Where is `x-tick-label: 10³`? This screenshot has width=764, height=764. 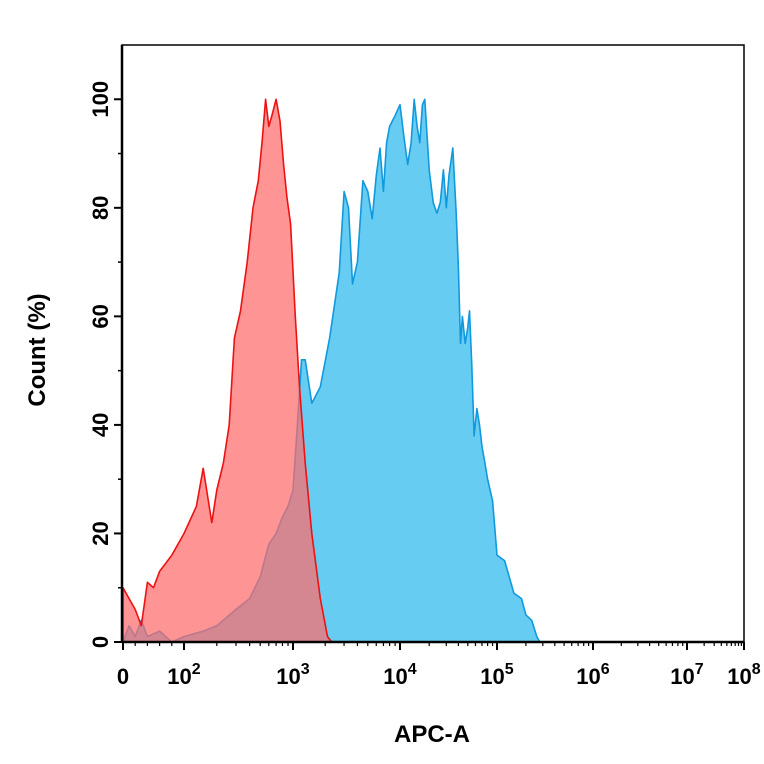 x-tick-label: 10³ is located at coordinates (292, 675).